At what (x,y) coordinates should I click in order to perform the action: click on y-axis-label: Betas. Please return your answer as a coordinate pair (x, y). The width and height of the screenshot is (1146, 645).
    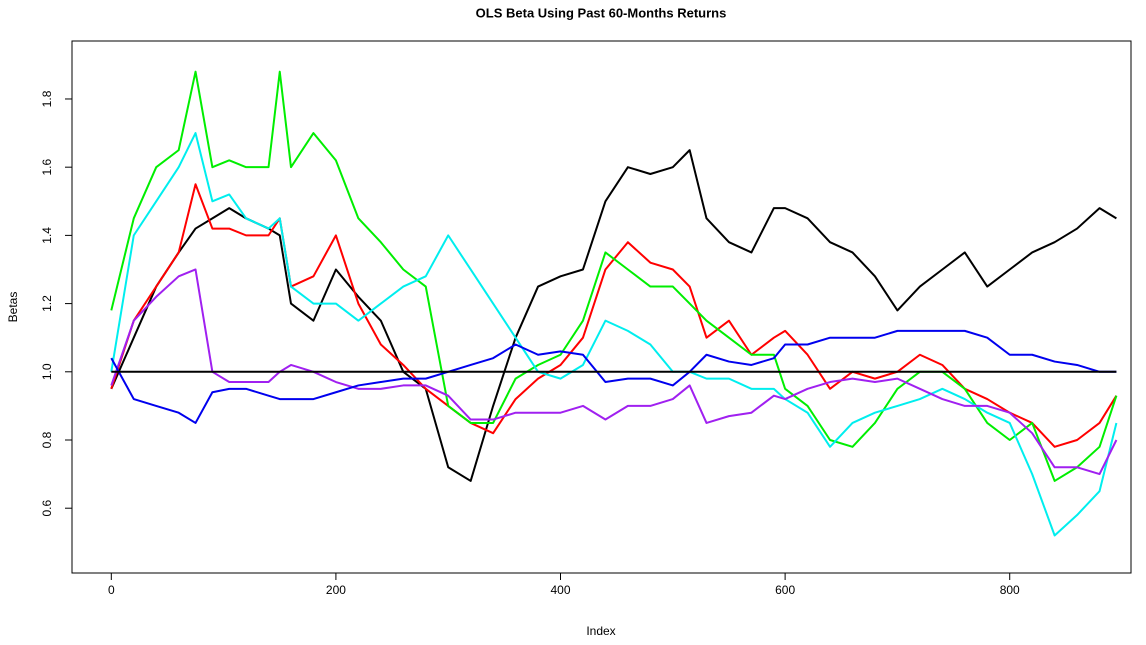
    Looking at the image, I should click on (13, 307).